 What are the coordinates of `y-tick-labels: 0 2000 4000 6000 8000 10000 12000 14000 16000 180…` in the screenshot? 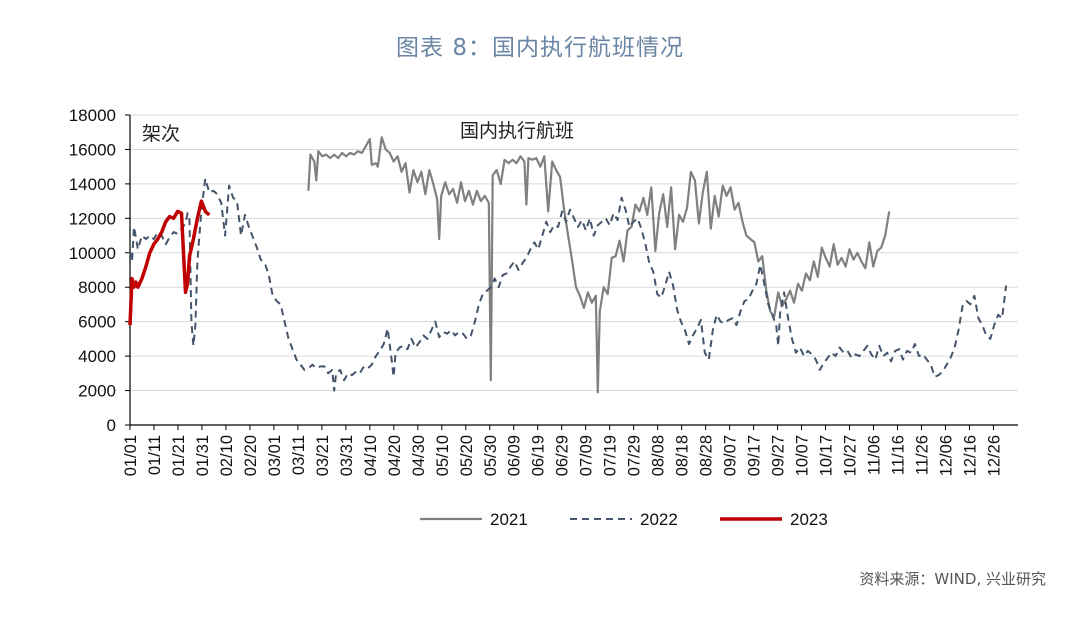 It's located at (92, 270).